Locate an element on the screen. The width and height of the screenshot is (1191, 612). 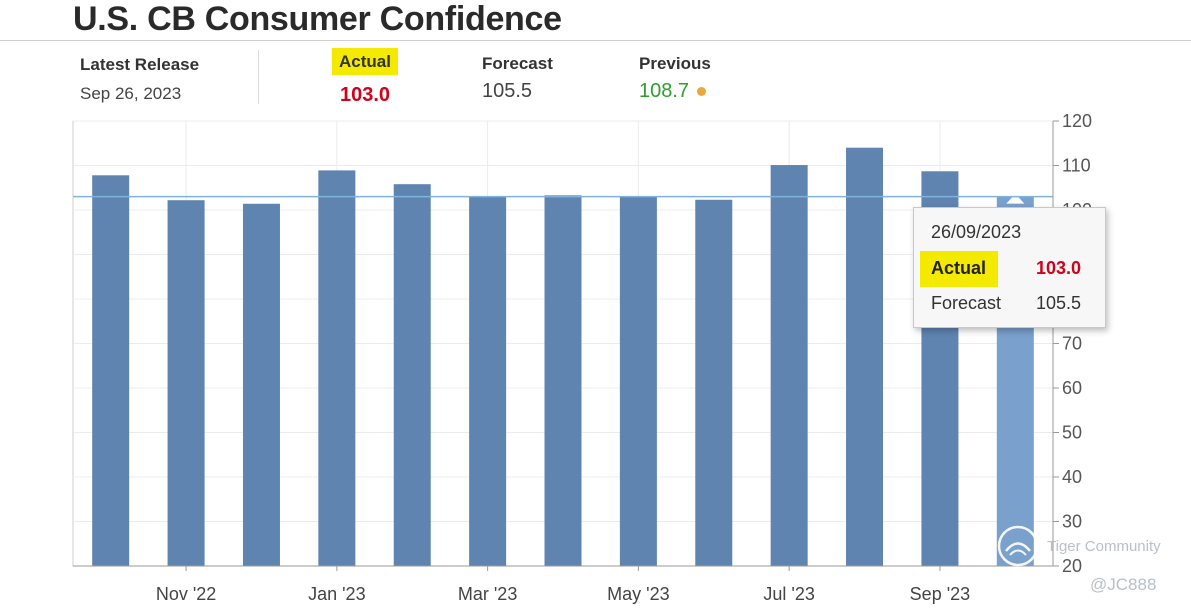
previous-trend-dot-icon is located at coordinates (702, 92).